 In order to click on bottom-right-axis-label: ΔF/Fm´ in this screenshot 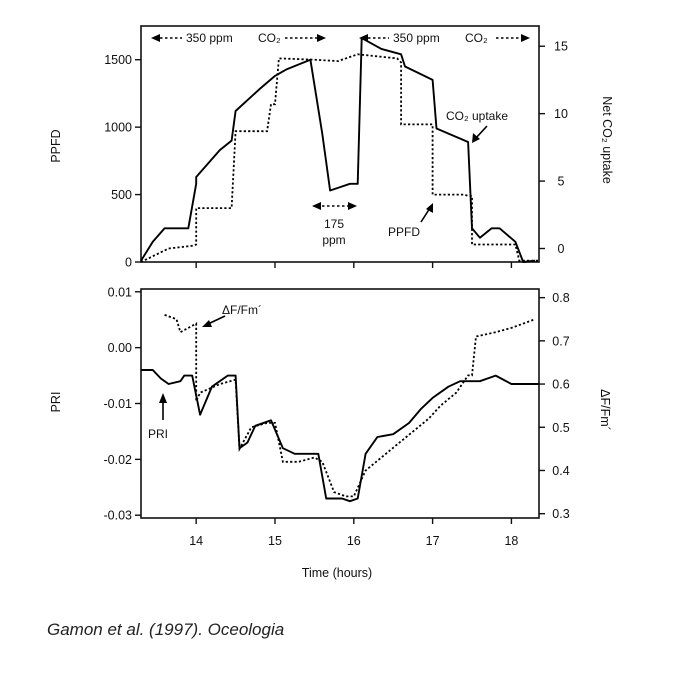, I will do `click(605, 410)`.